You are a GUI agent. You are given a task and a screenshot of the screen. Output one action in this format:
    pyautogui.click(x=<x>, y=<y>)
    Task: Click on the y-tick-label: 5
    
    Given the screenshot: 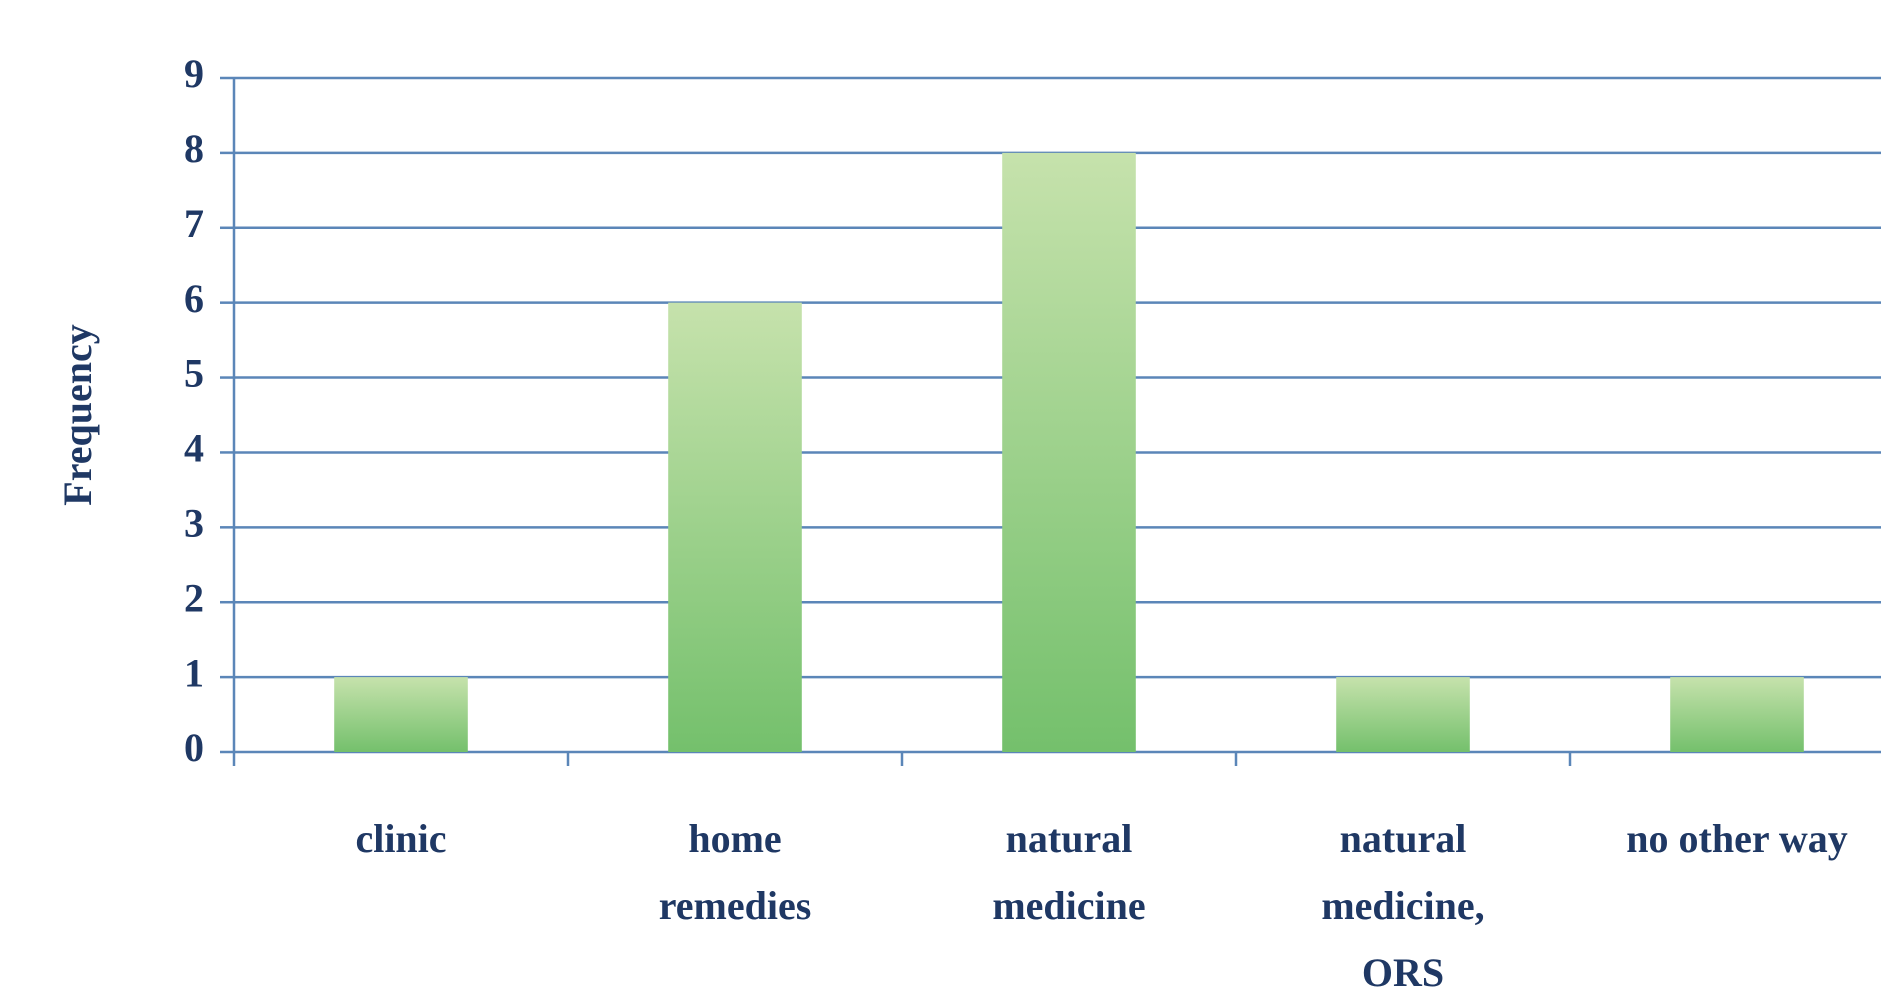 What is the action you would take?
    pyautogui.click(x=194, y=373)
    